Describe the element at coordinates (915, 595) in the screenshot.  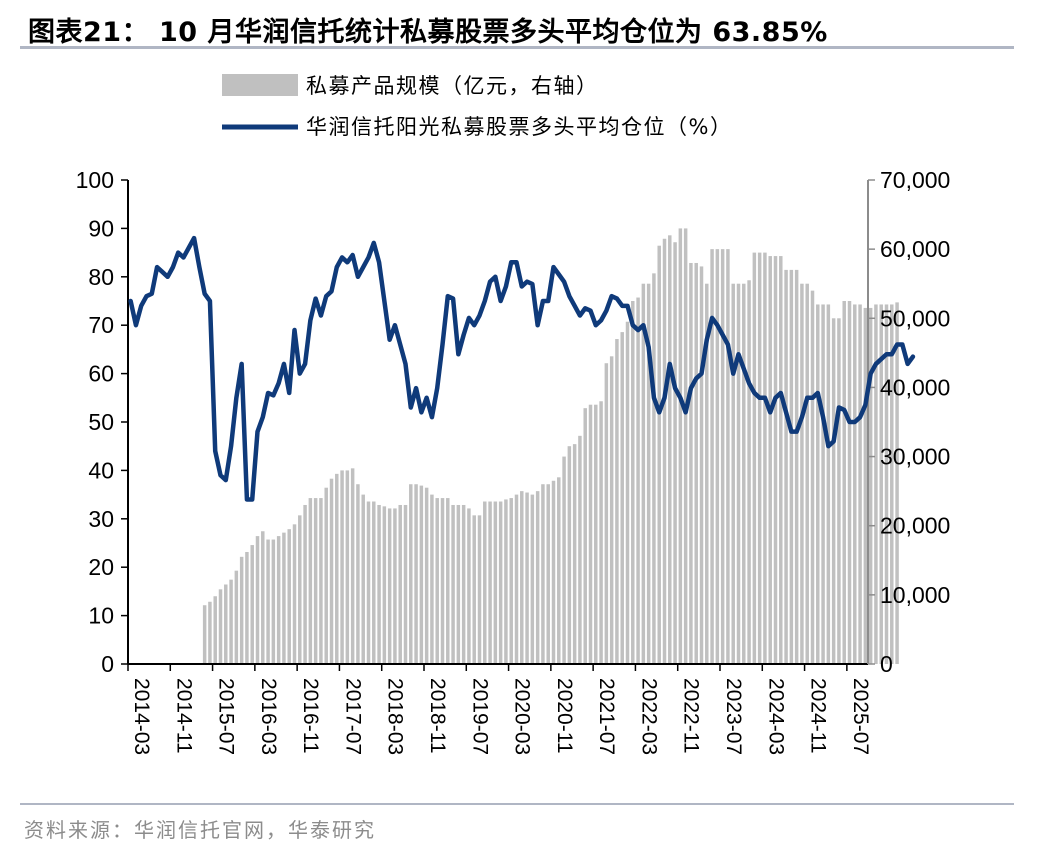
I see `right-tick-label: 10,000` at that location.